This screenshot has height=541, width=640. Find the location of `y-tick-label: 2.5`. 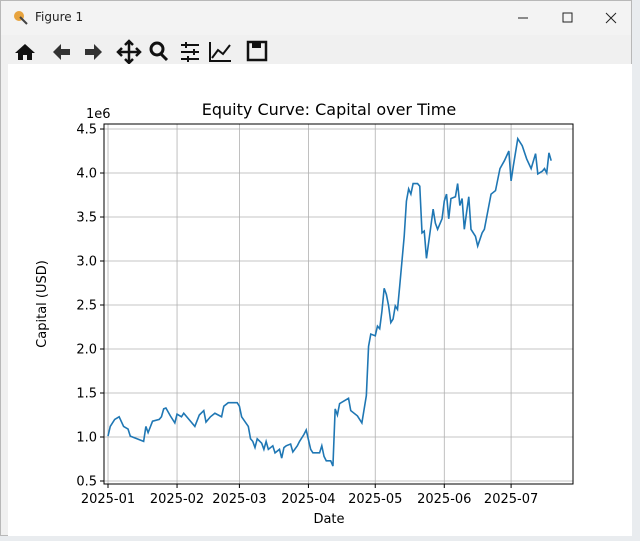

y-tick-label: 2.5 is located at coordinates (86, 306).